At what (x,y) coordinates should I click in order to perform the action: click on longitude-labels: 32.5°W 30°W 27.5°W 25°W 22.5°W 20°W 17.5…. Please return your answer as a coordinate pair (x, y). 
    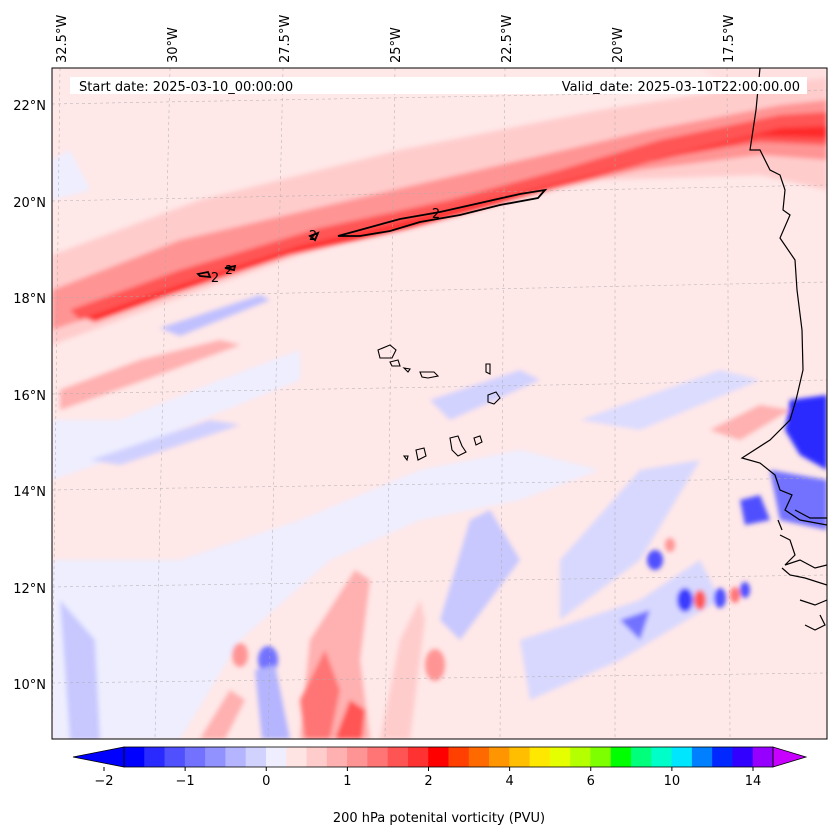
    Looking at the image, I should click on (396, 39).